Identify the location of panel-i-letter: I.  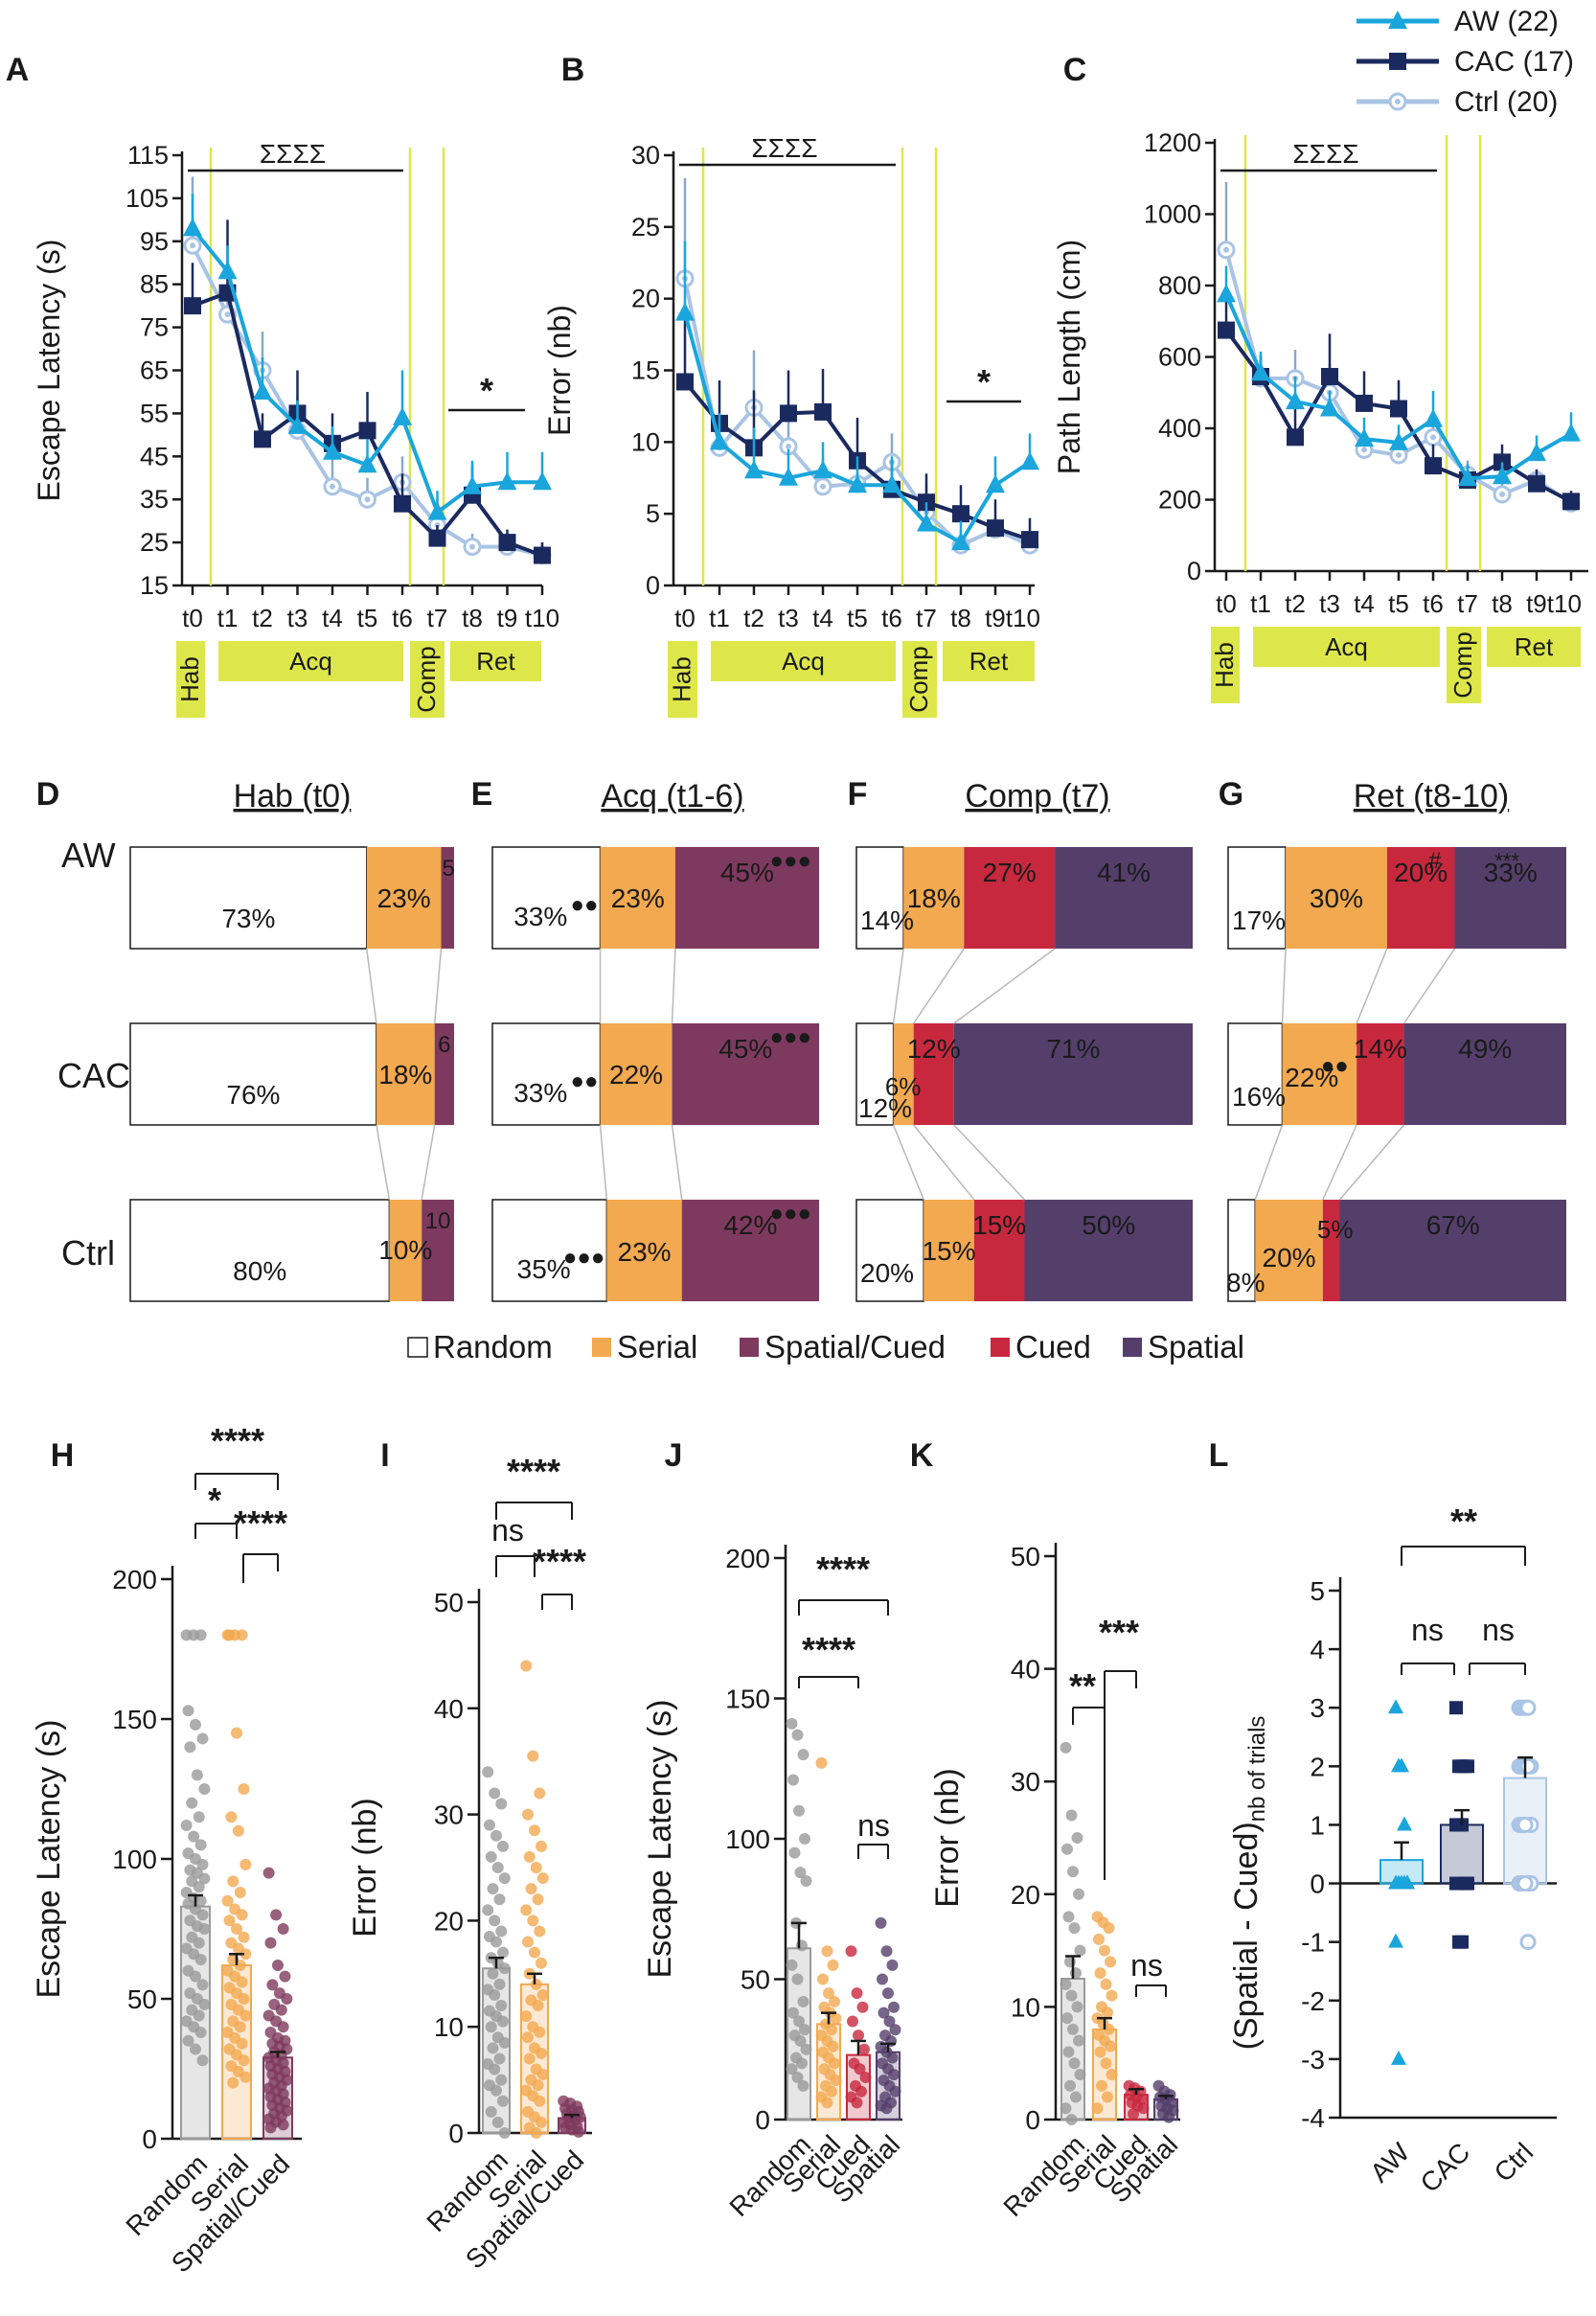
(384, 1456).